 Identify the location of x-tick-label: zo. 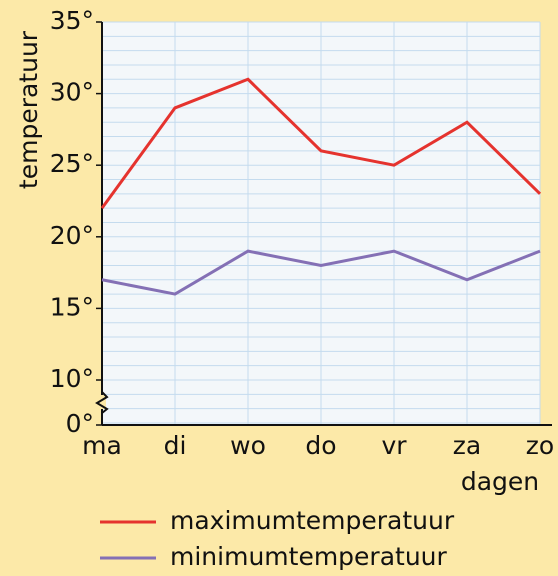
(540, 445).